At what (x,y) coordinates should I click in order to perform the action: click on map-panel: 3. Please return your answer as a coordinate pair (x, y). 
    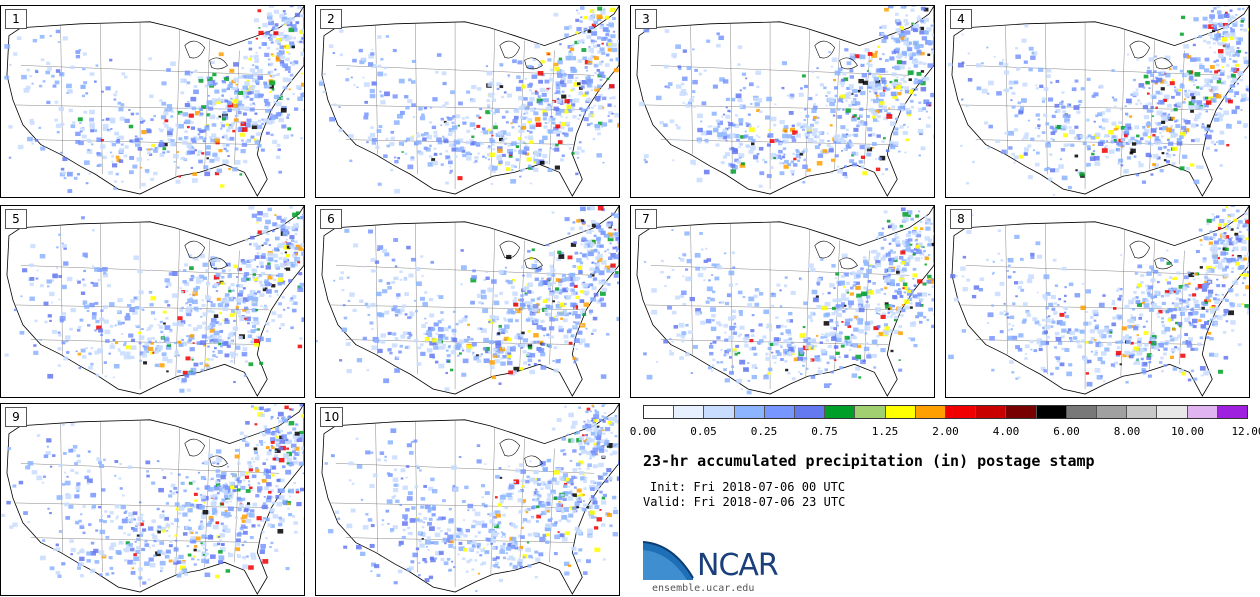
    Looking at the image, I should click on (782, 101).